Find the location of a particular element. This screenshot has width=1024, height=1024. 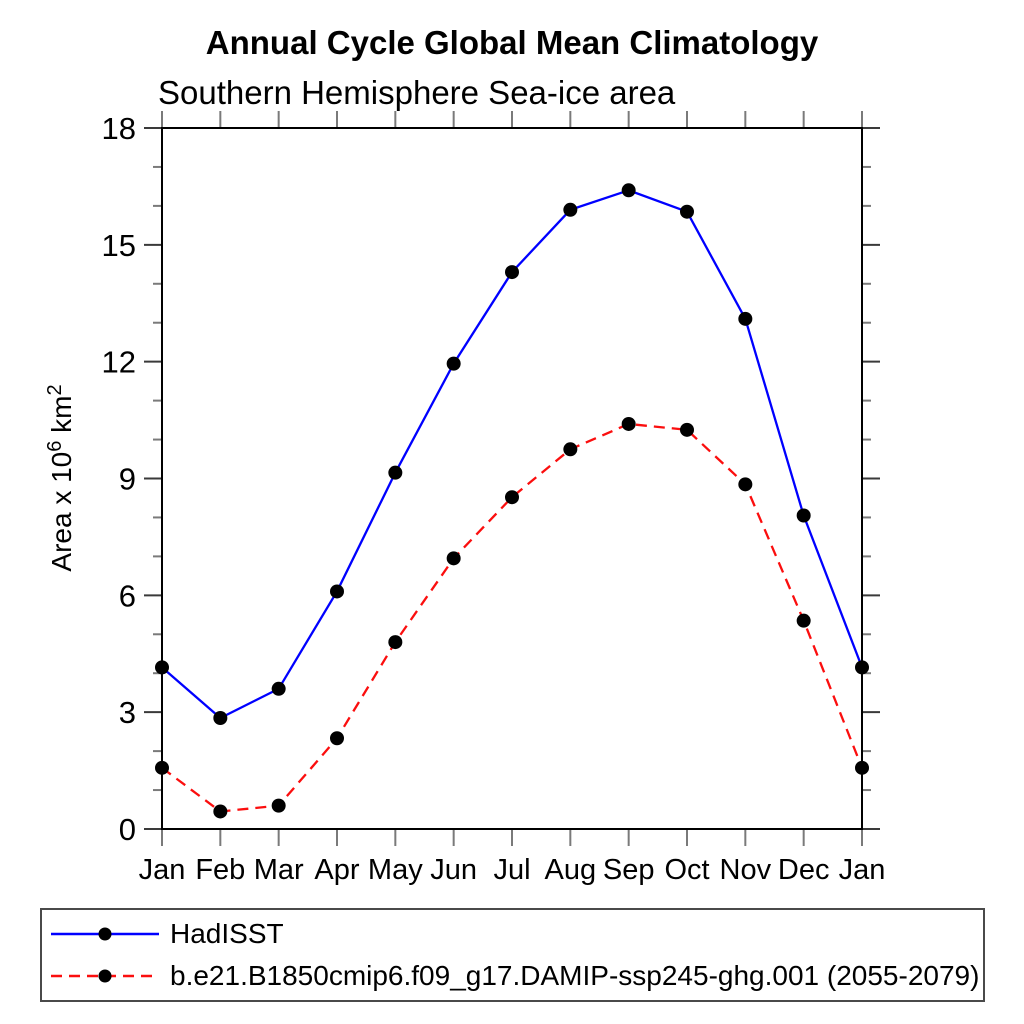

y-tick-label: 0 is located at coordinates (127, 829).